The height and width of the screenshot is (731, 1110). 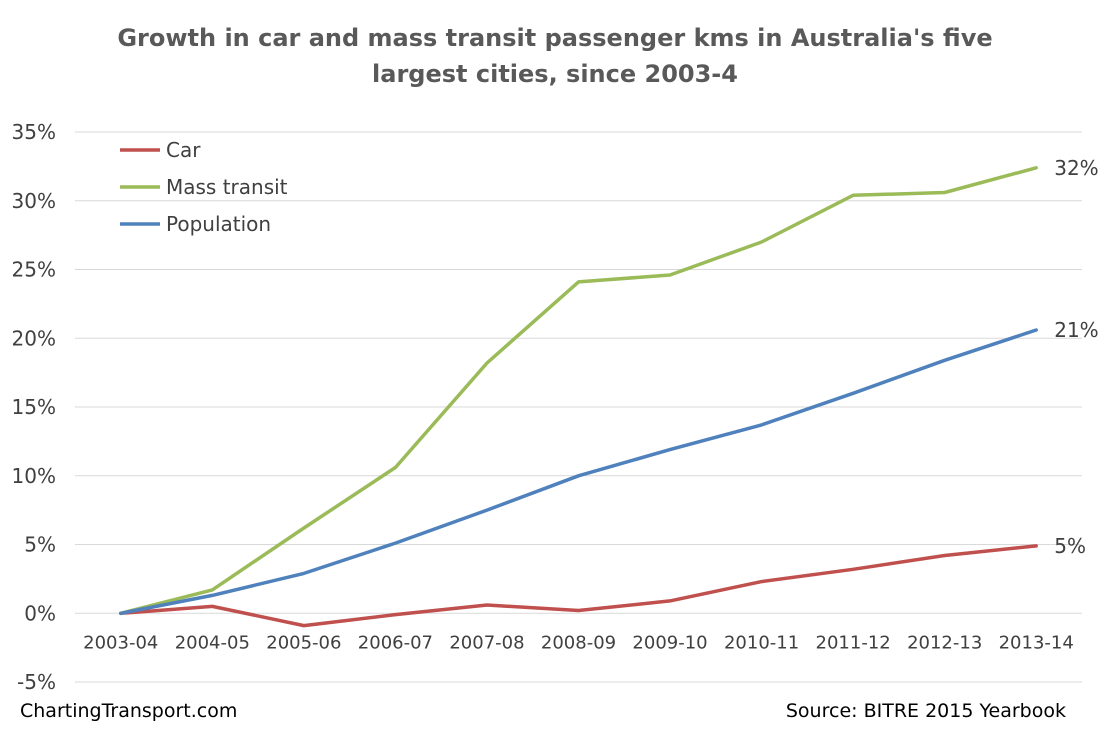 What do you see at coordinates (36, 682) in the screenshot?
I see `y-tick-label: -5%` at bounding box center [36, 682].